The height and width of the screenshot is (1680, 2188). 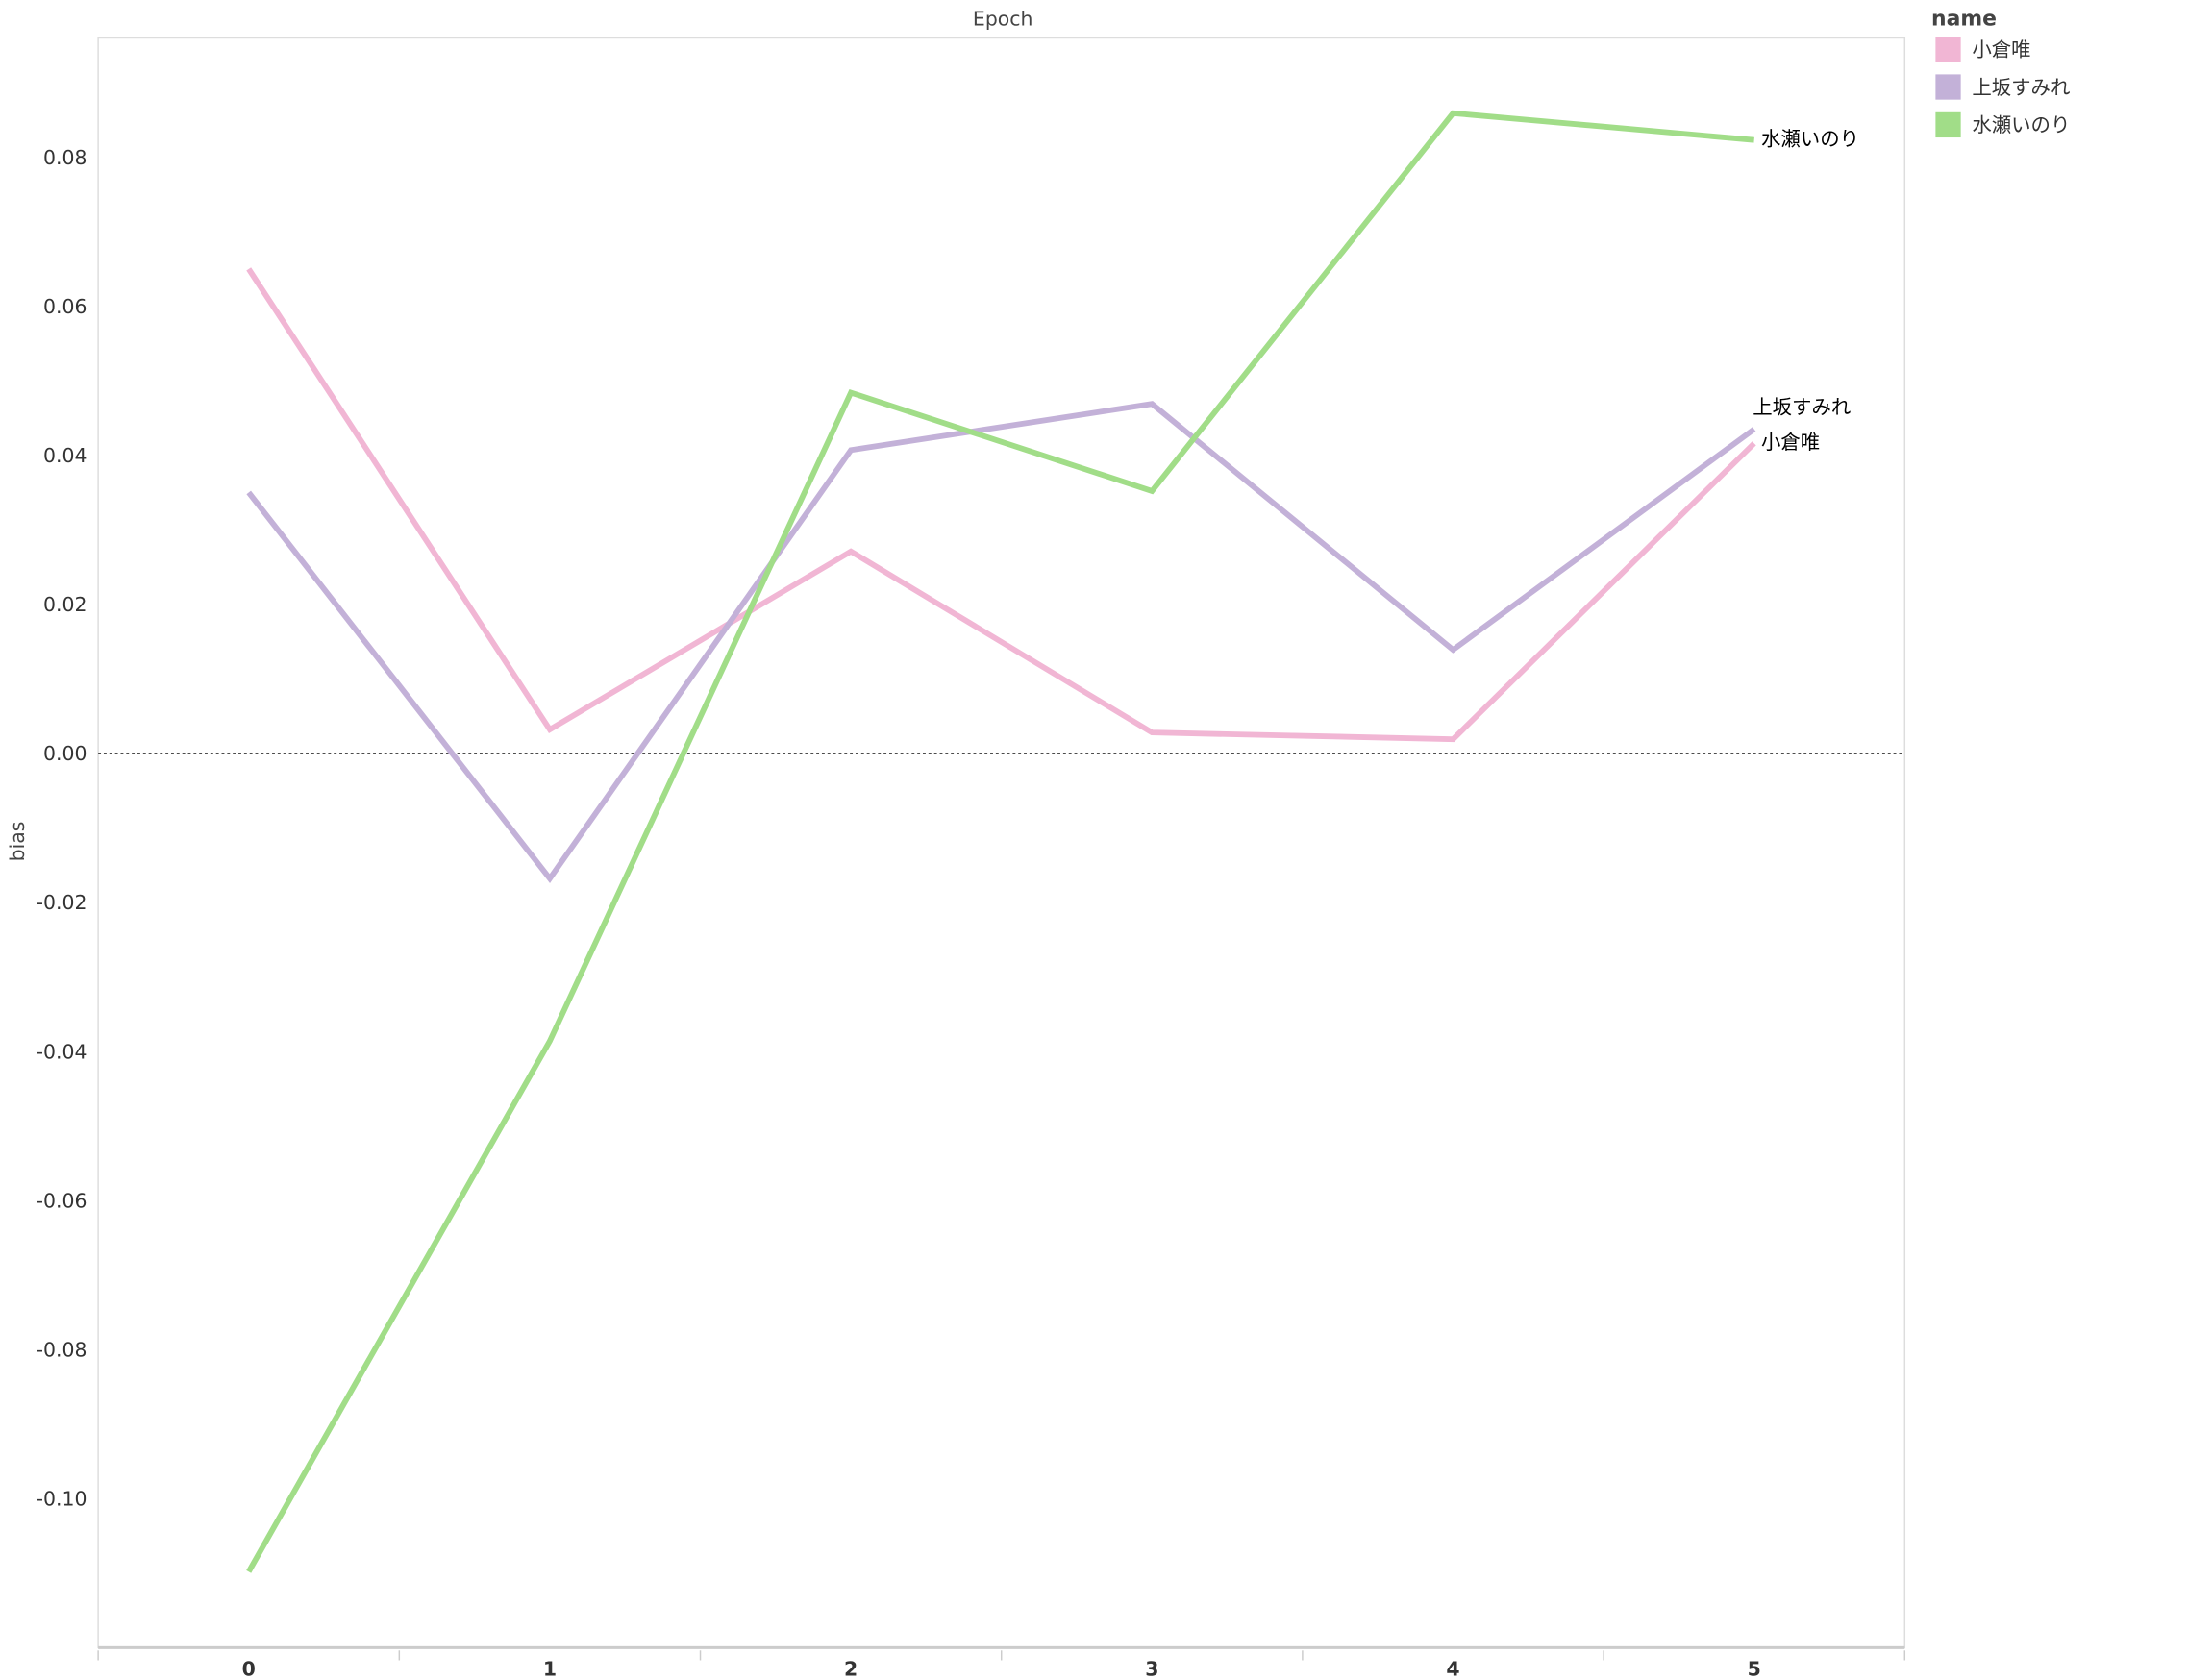 I want to click on series-end-label: 小倉唯, so click(x=1790, y=443).